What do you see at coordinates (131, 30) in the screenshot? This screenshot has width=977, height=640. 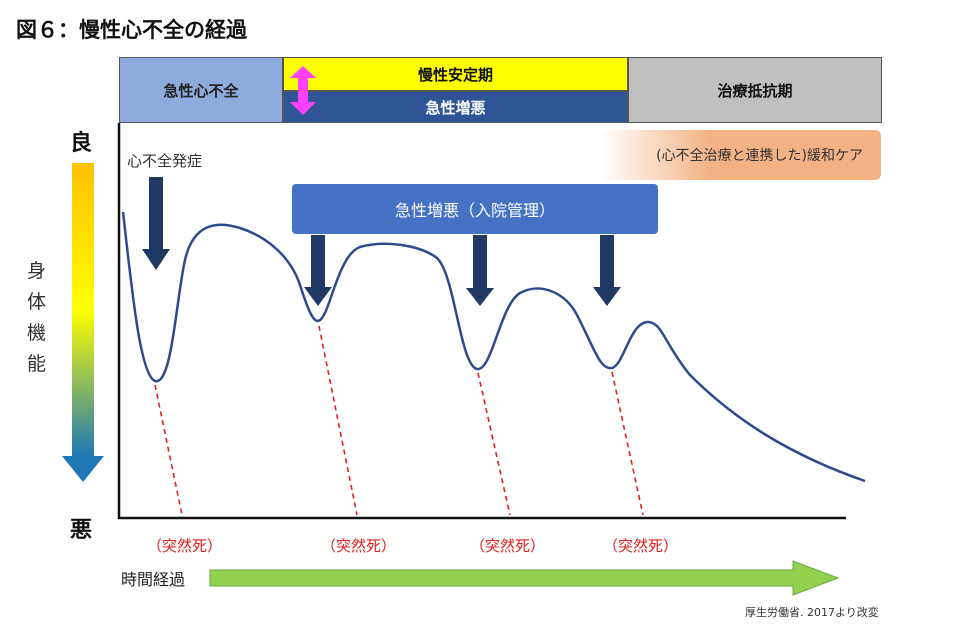 I see `page-title: 図６：慢性心不全の経過` at bounding box center [131, 30].